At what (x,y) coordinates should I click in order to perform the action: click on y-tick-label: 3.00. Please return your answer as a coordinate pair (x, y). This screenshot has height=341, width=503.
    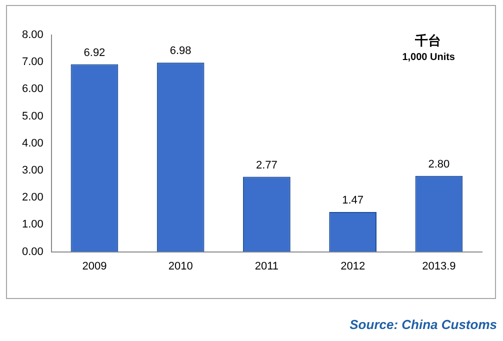
    Looking at the image, I should click on (33, 170).